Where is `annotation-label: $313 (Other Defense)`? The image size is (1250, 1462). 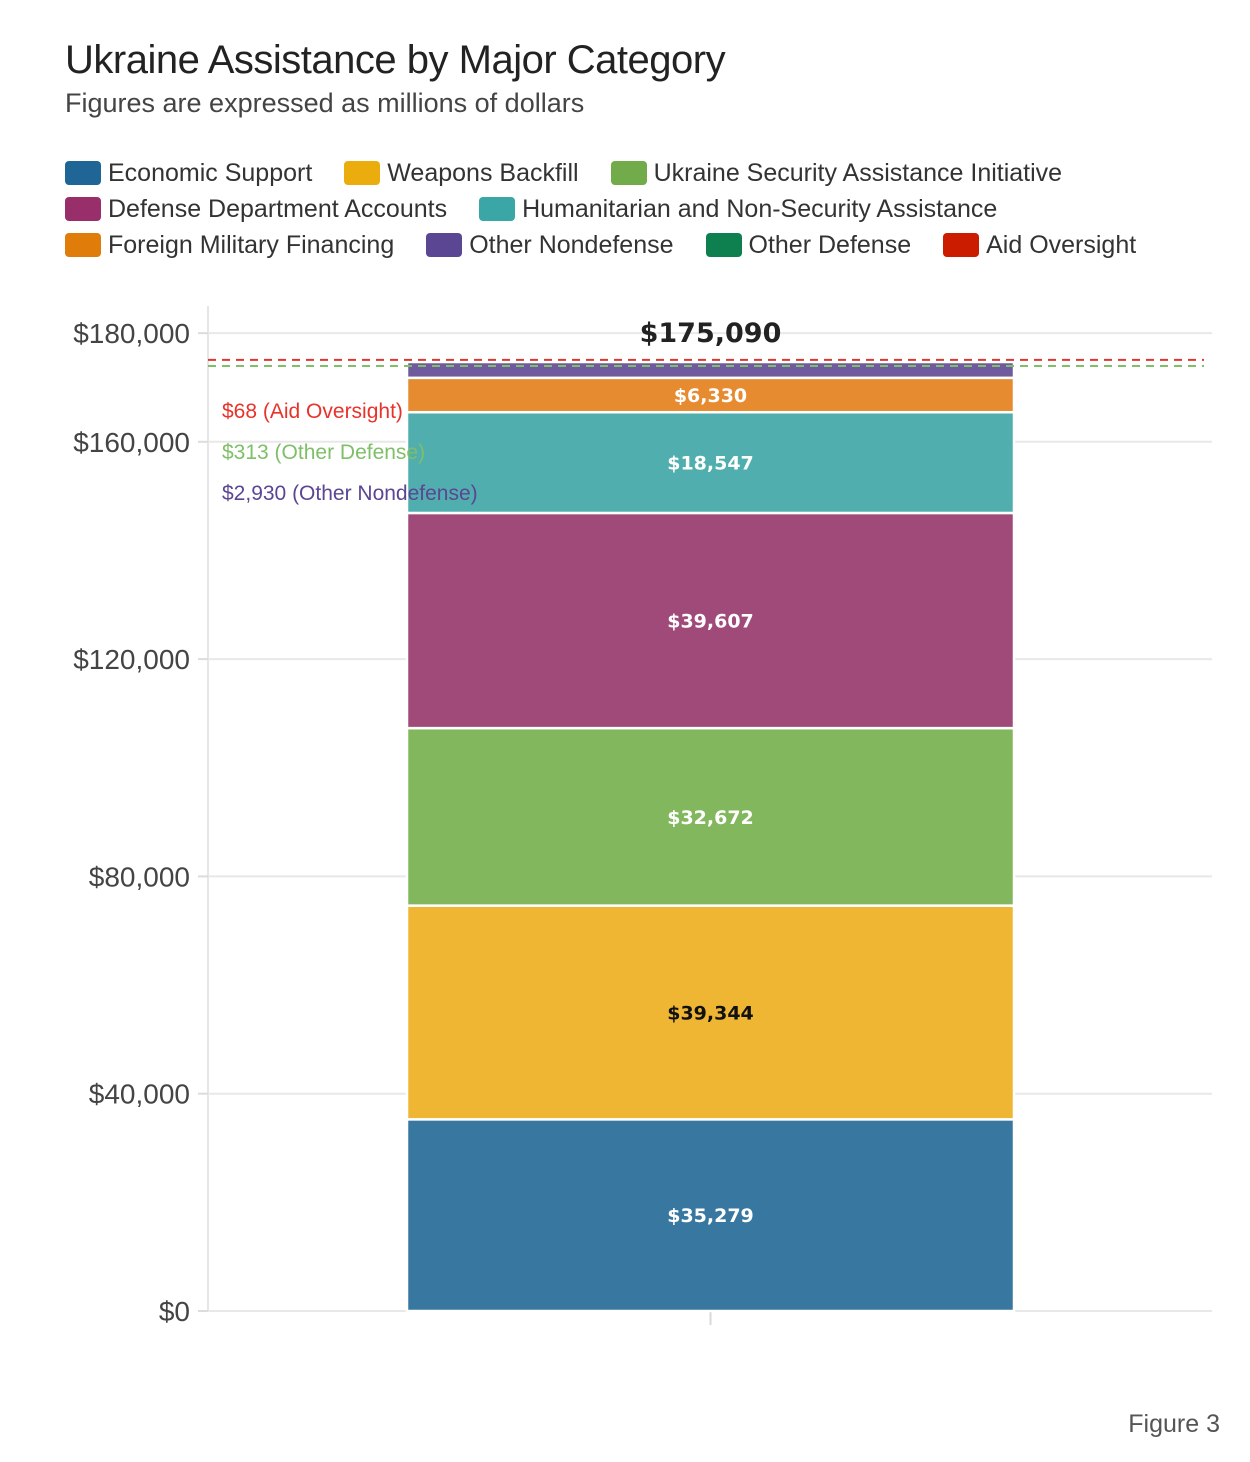
annotation-label: $313 (Other Defense) is located at coordinates (323, 452).